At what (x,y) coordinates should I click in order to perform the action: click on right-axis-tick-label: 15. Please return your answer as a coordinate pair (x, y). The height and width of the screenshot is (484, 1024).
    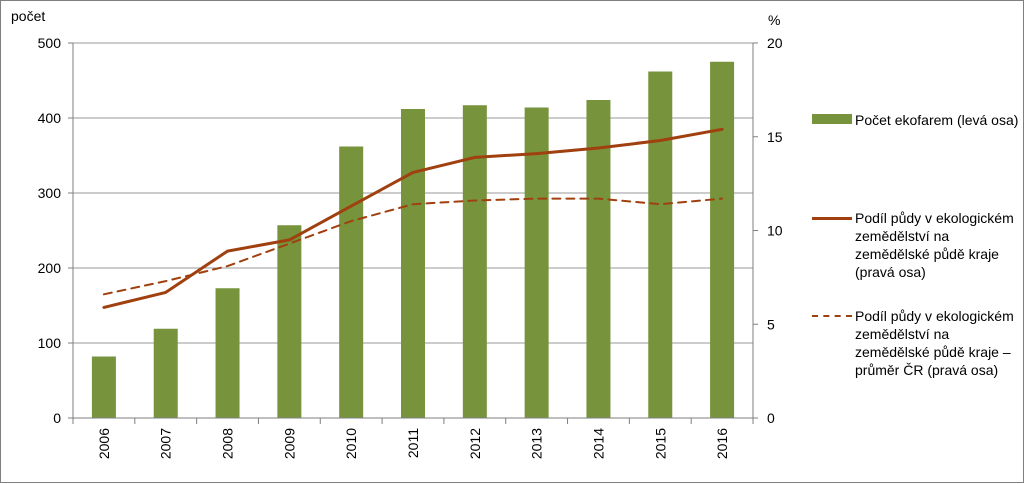
    Looking at the image, I should click on (775, 137).